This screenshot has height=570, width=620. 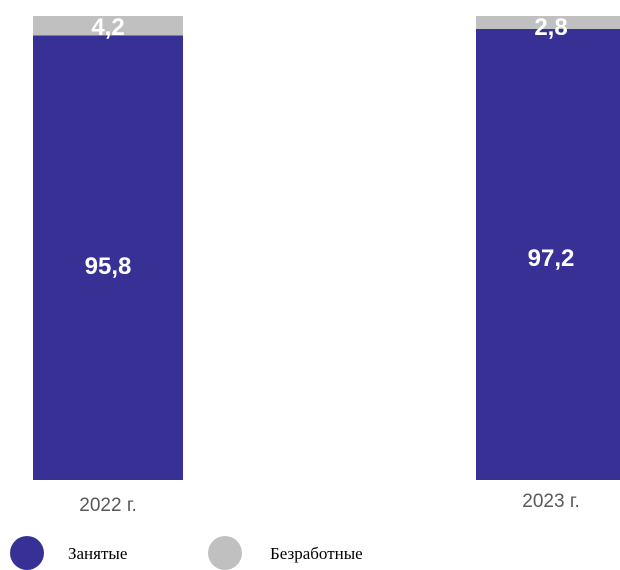 What do you see at coordinates (107, 505) in the screenshot?
I see `category-label-1: 2022 г.` at bounding box center [107, 505].